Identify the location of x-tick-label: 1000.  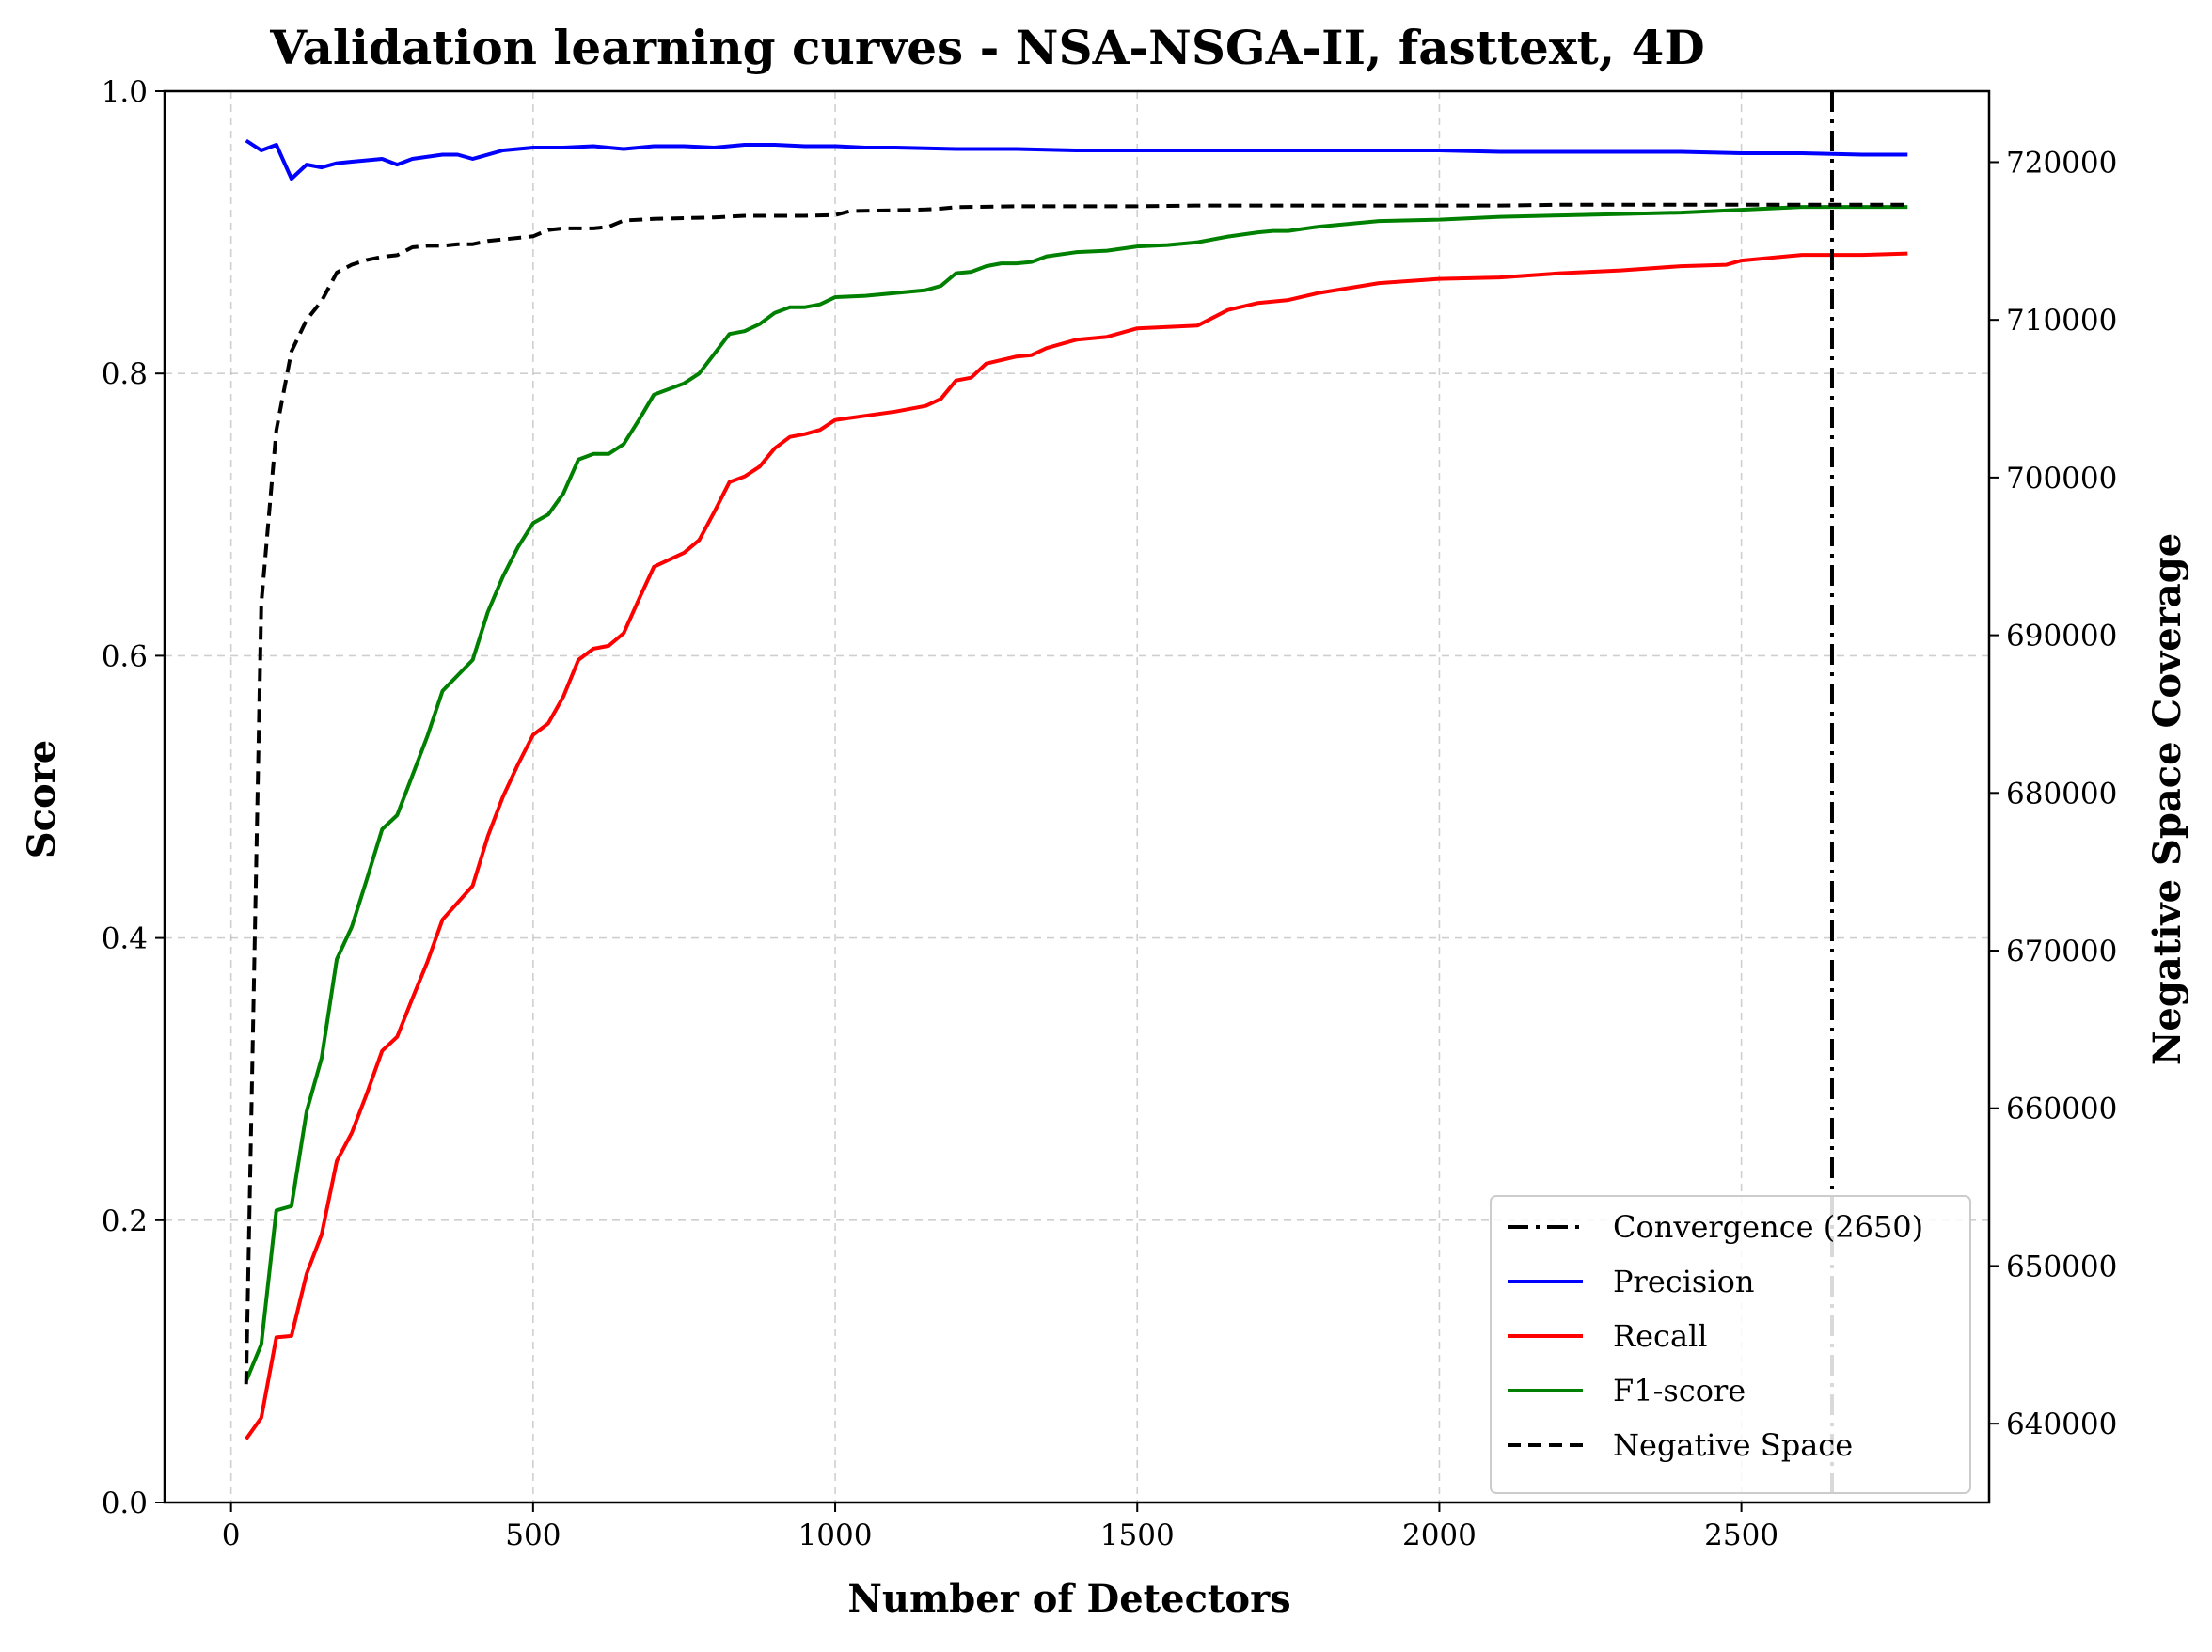
(835, 1535).